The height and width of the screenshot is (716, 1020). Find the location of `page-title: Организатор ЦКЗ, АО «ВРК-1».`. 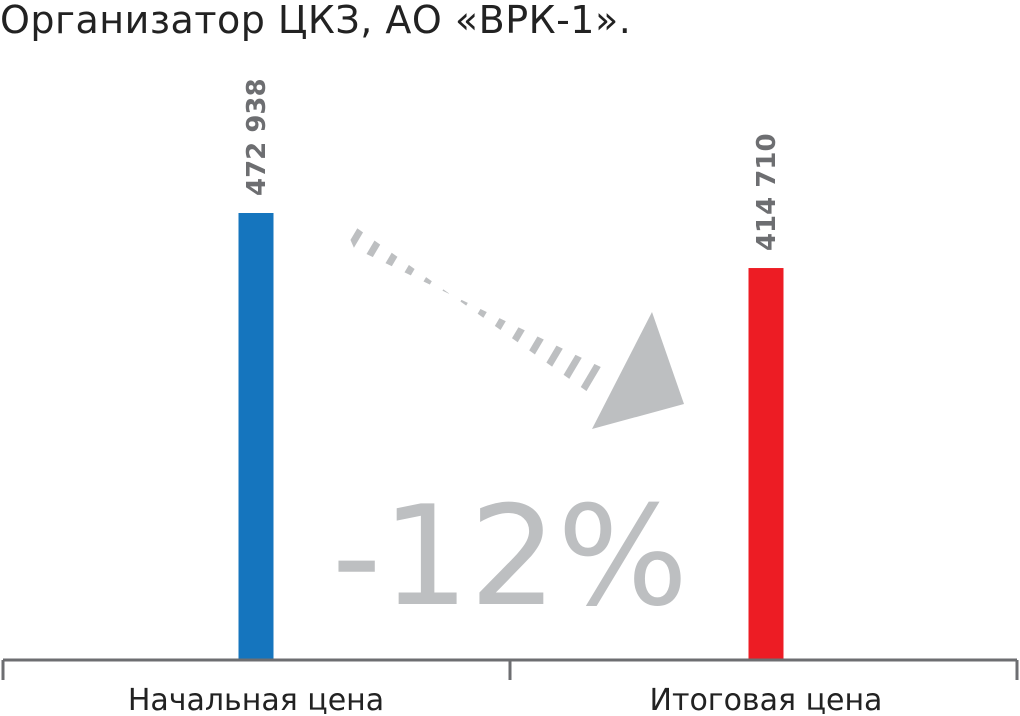

page-title: Организатор ЦКЗ, АО «ВРК-1». is located at coordinates (316, 21).